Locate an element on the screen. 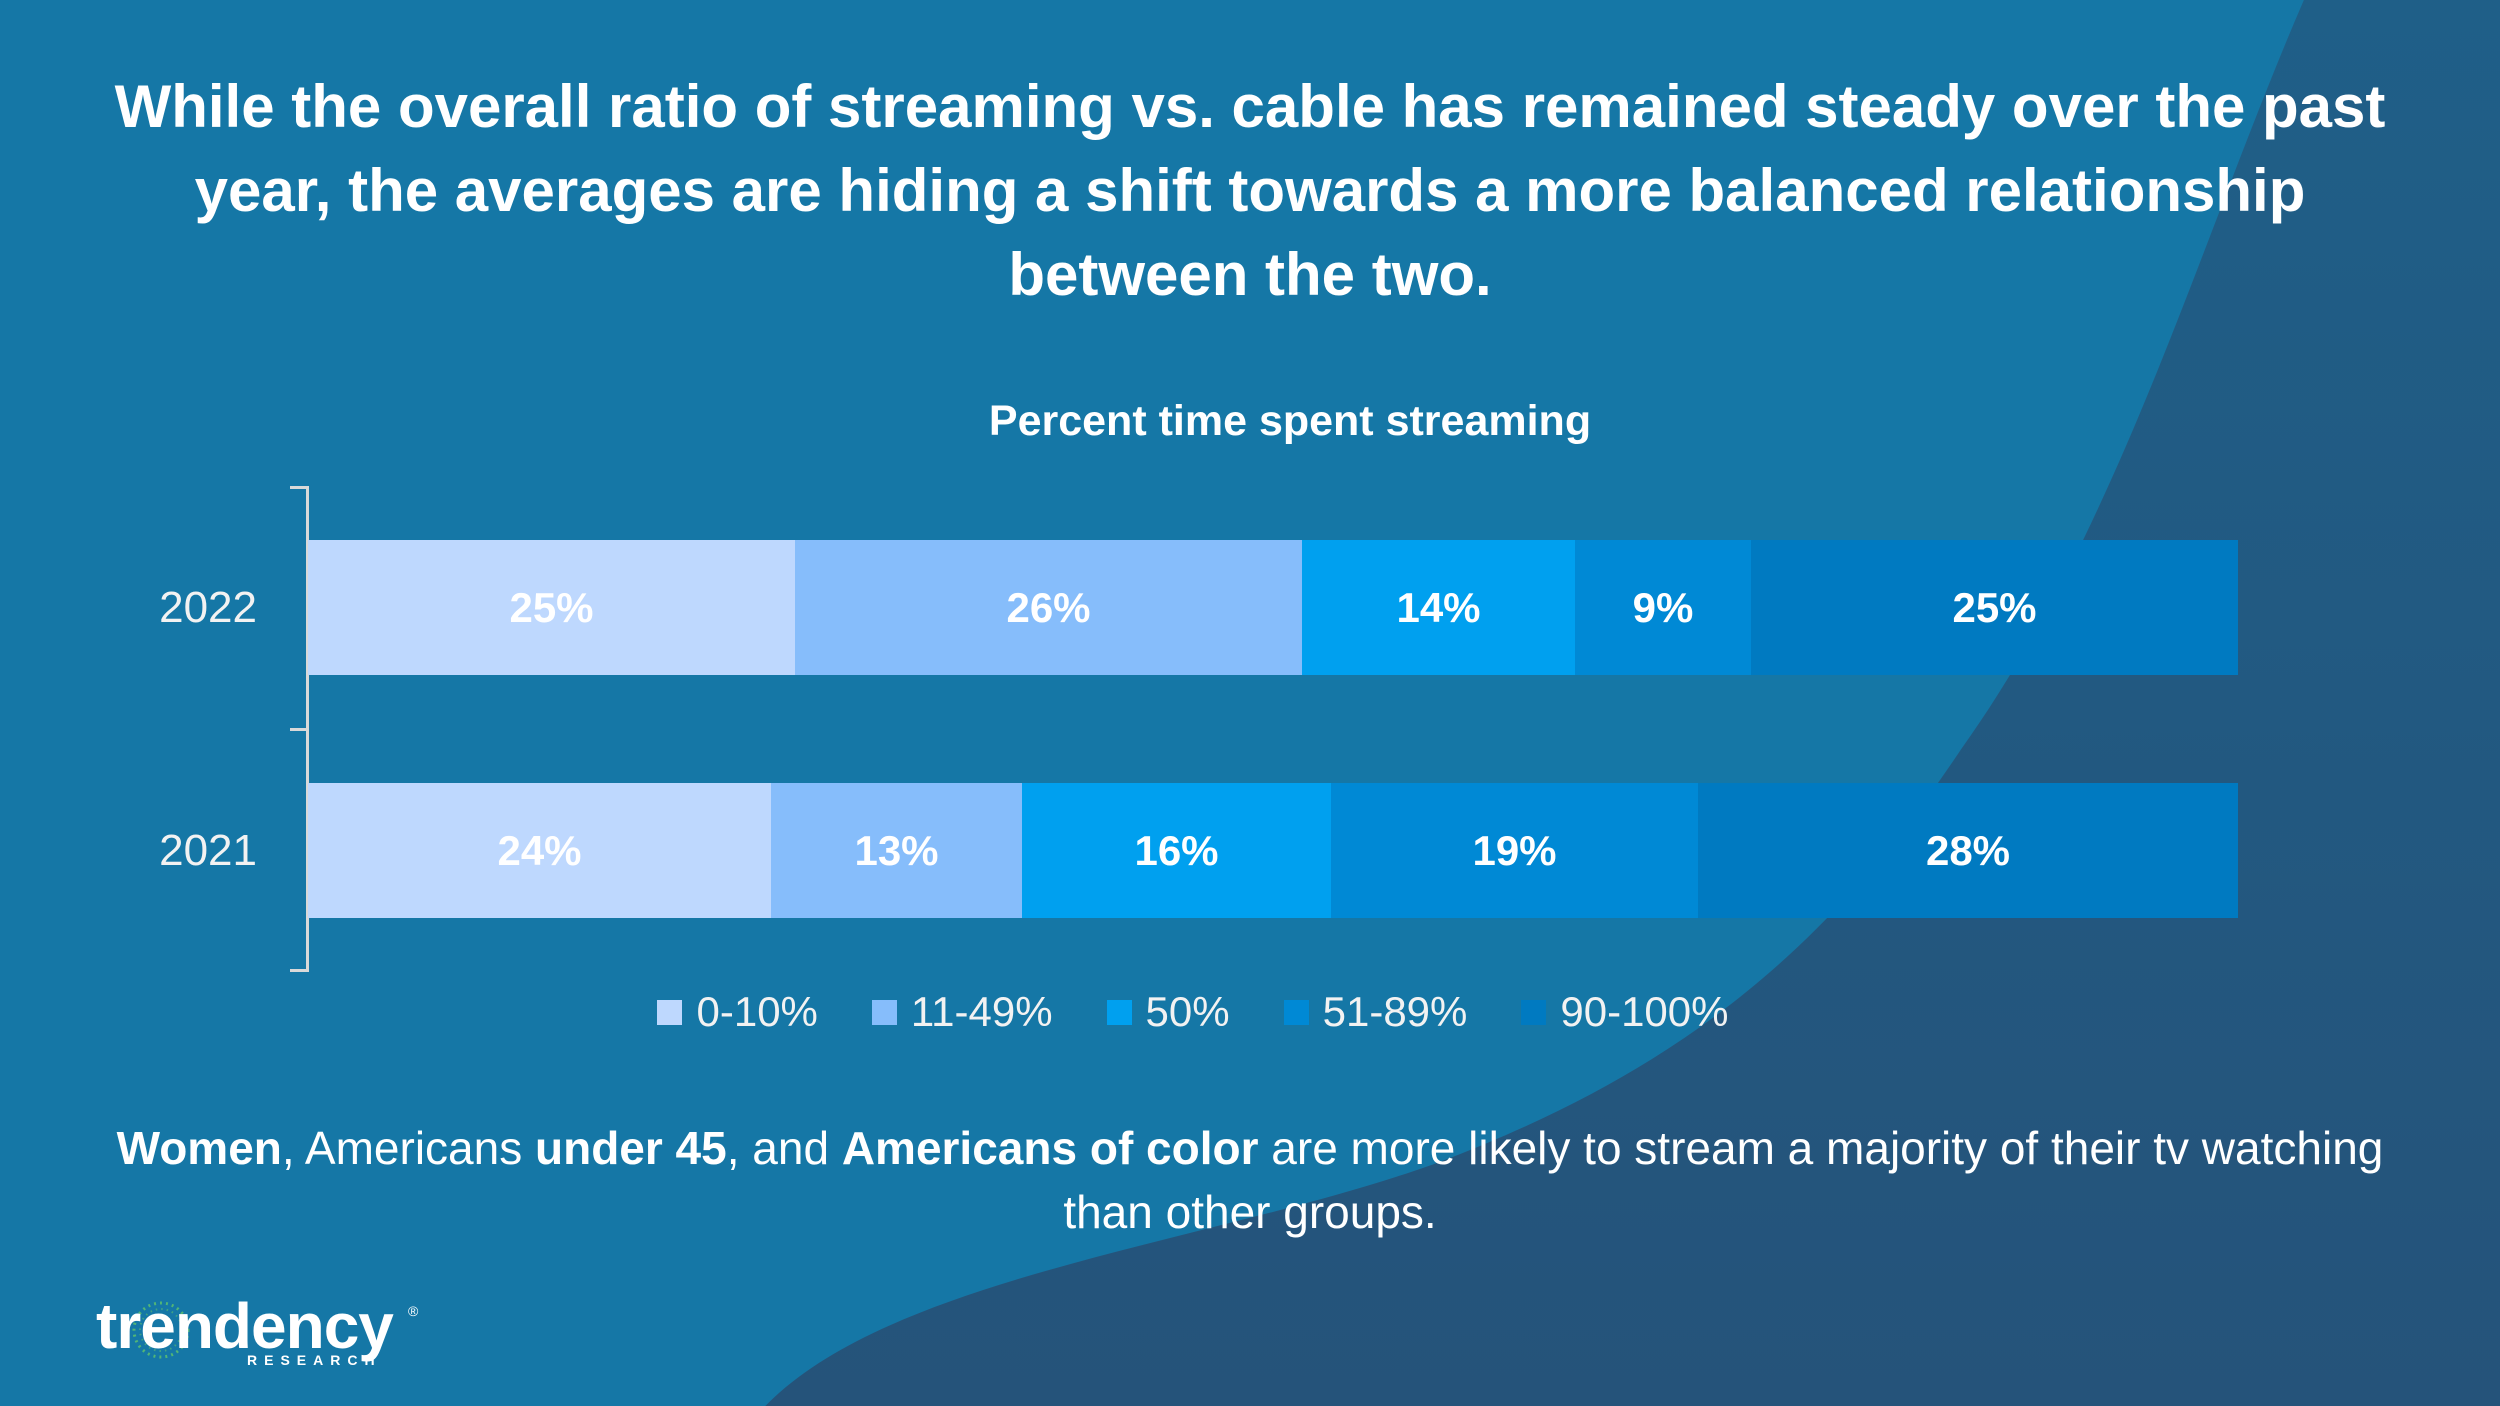 The width and height of the screenshot is (2500, 1406). chart-title: Percent time spent streaming is located at coordinates (1290, 421).